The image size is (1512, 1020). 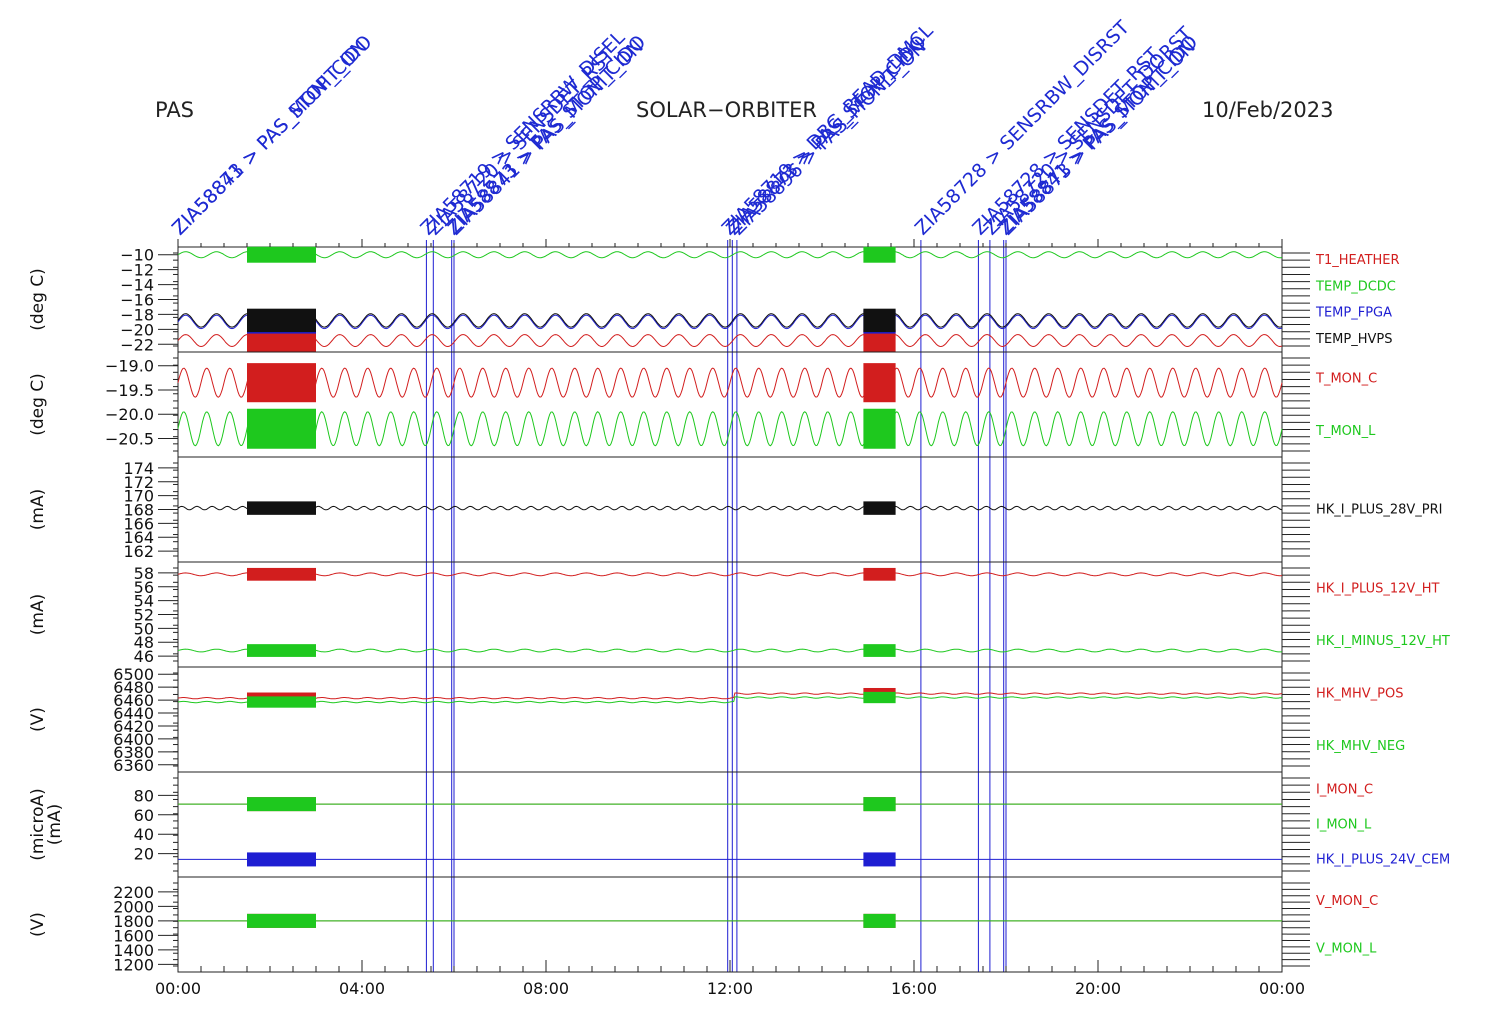 What do you see at coordinates (730, 804) in the screenshot?
I see `series-I_MON_L` at bounding box center [730, 804].